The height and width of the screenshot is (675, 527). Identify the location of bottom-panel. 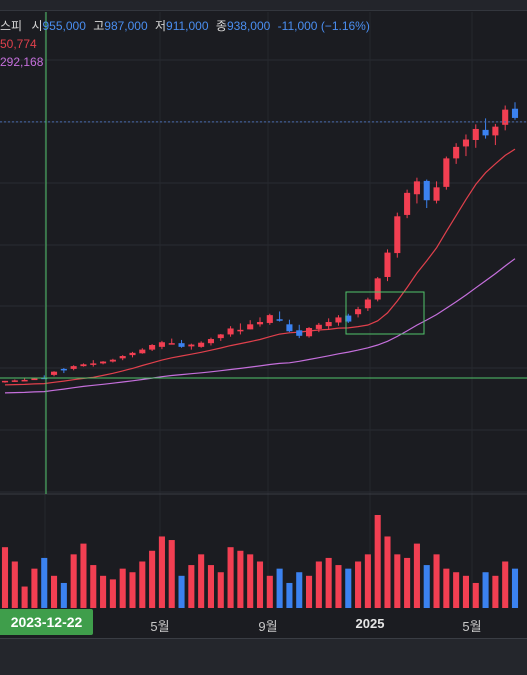
(263, 656).